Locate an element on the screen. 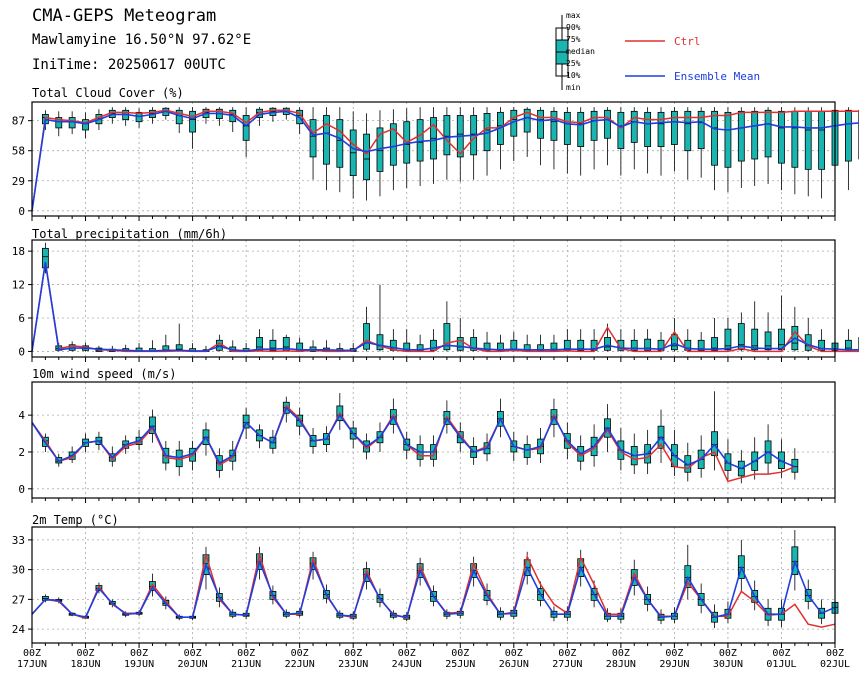 The image size is (859, 681). y-tick-label: 29 is located at coordinates (18, 181).